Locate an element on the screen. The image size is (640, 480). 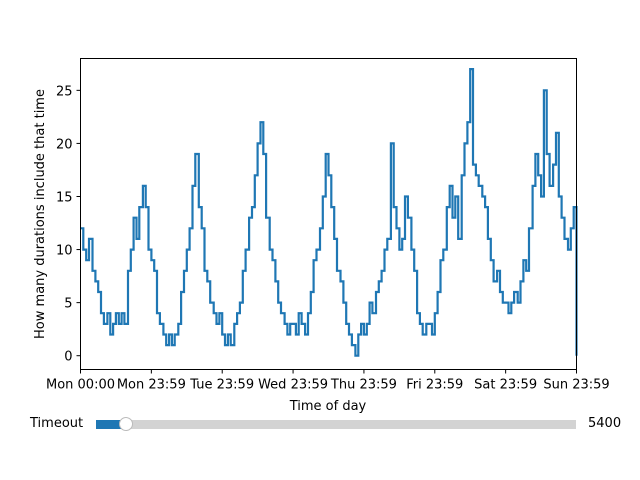
y-tick-label: 10 is located at coordinates (64, 251).